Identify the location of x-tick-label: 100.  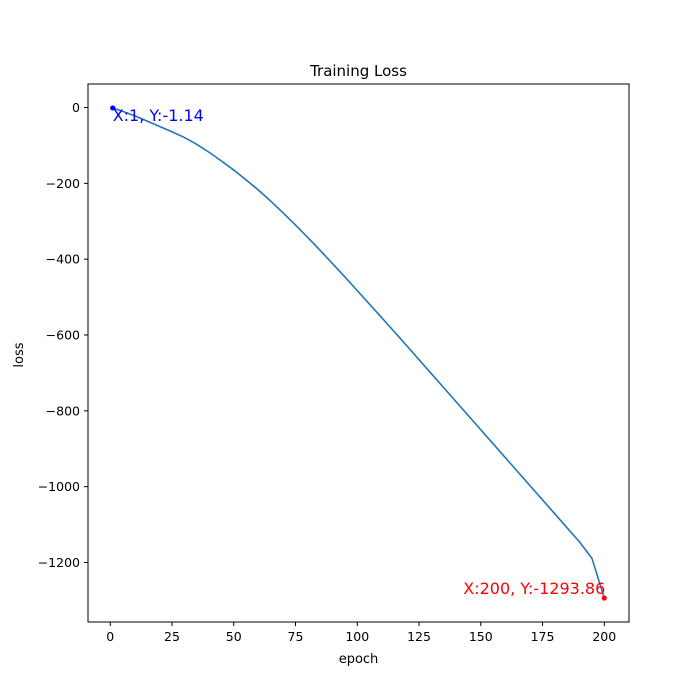
(357, 636).